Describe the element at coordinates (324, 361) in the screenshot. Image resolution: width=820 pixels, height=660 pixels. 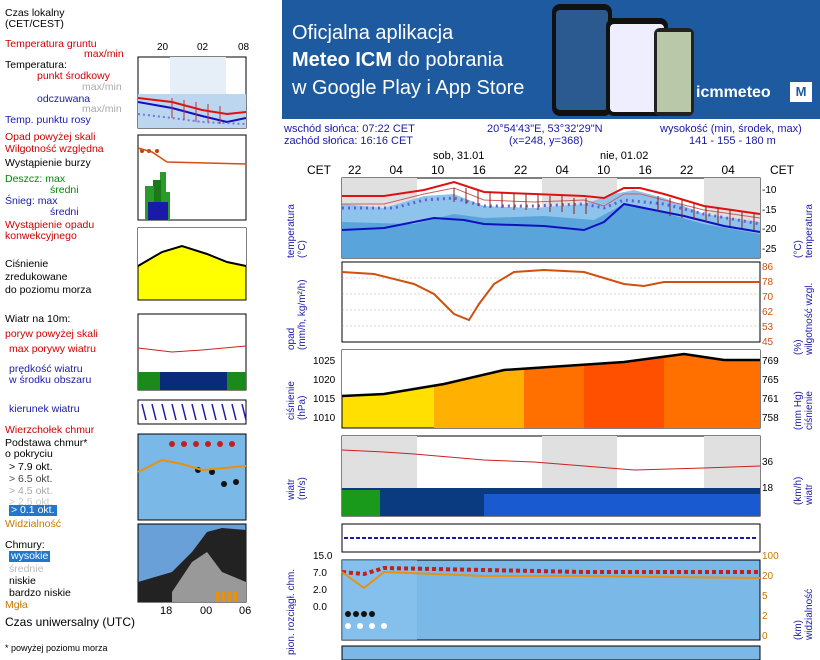
I see `pressure-tick-hpa: 1025` at that location.